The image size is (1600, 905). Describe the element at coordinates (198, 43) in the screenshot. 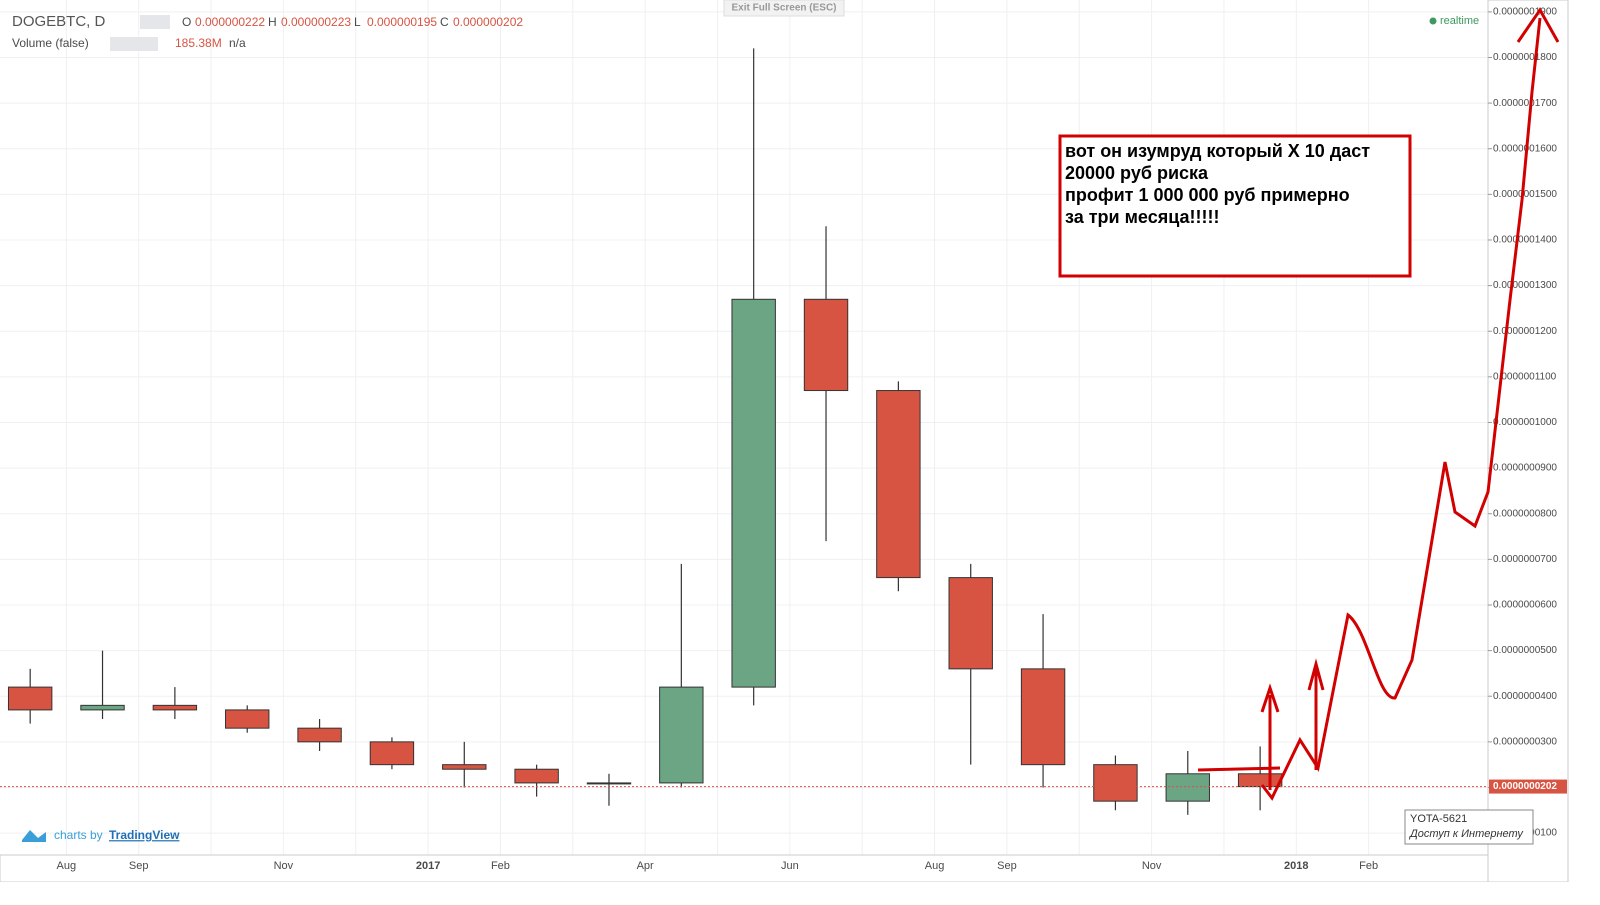

I see `volume-value: 185.38M` at that location.